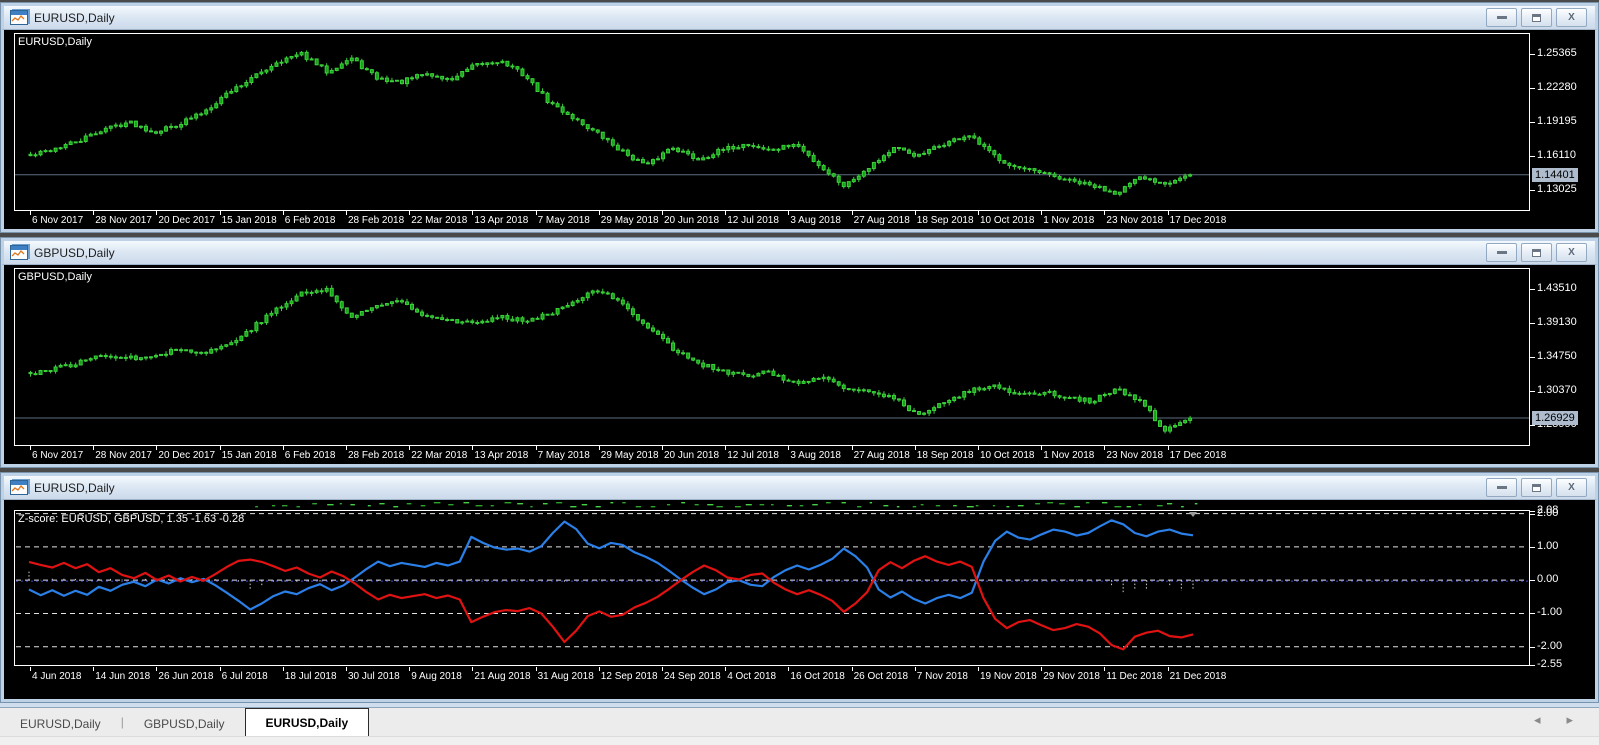 The width and height of the screenshot is (1599, 745). What do you see at coordinates (60, 724) in the screenshot?
I see `tab-eurusd-daily-1: EURUSD,Daily` at bounding box center [60, 724].